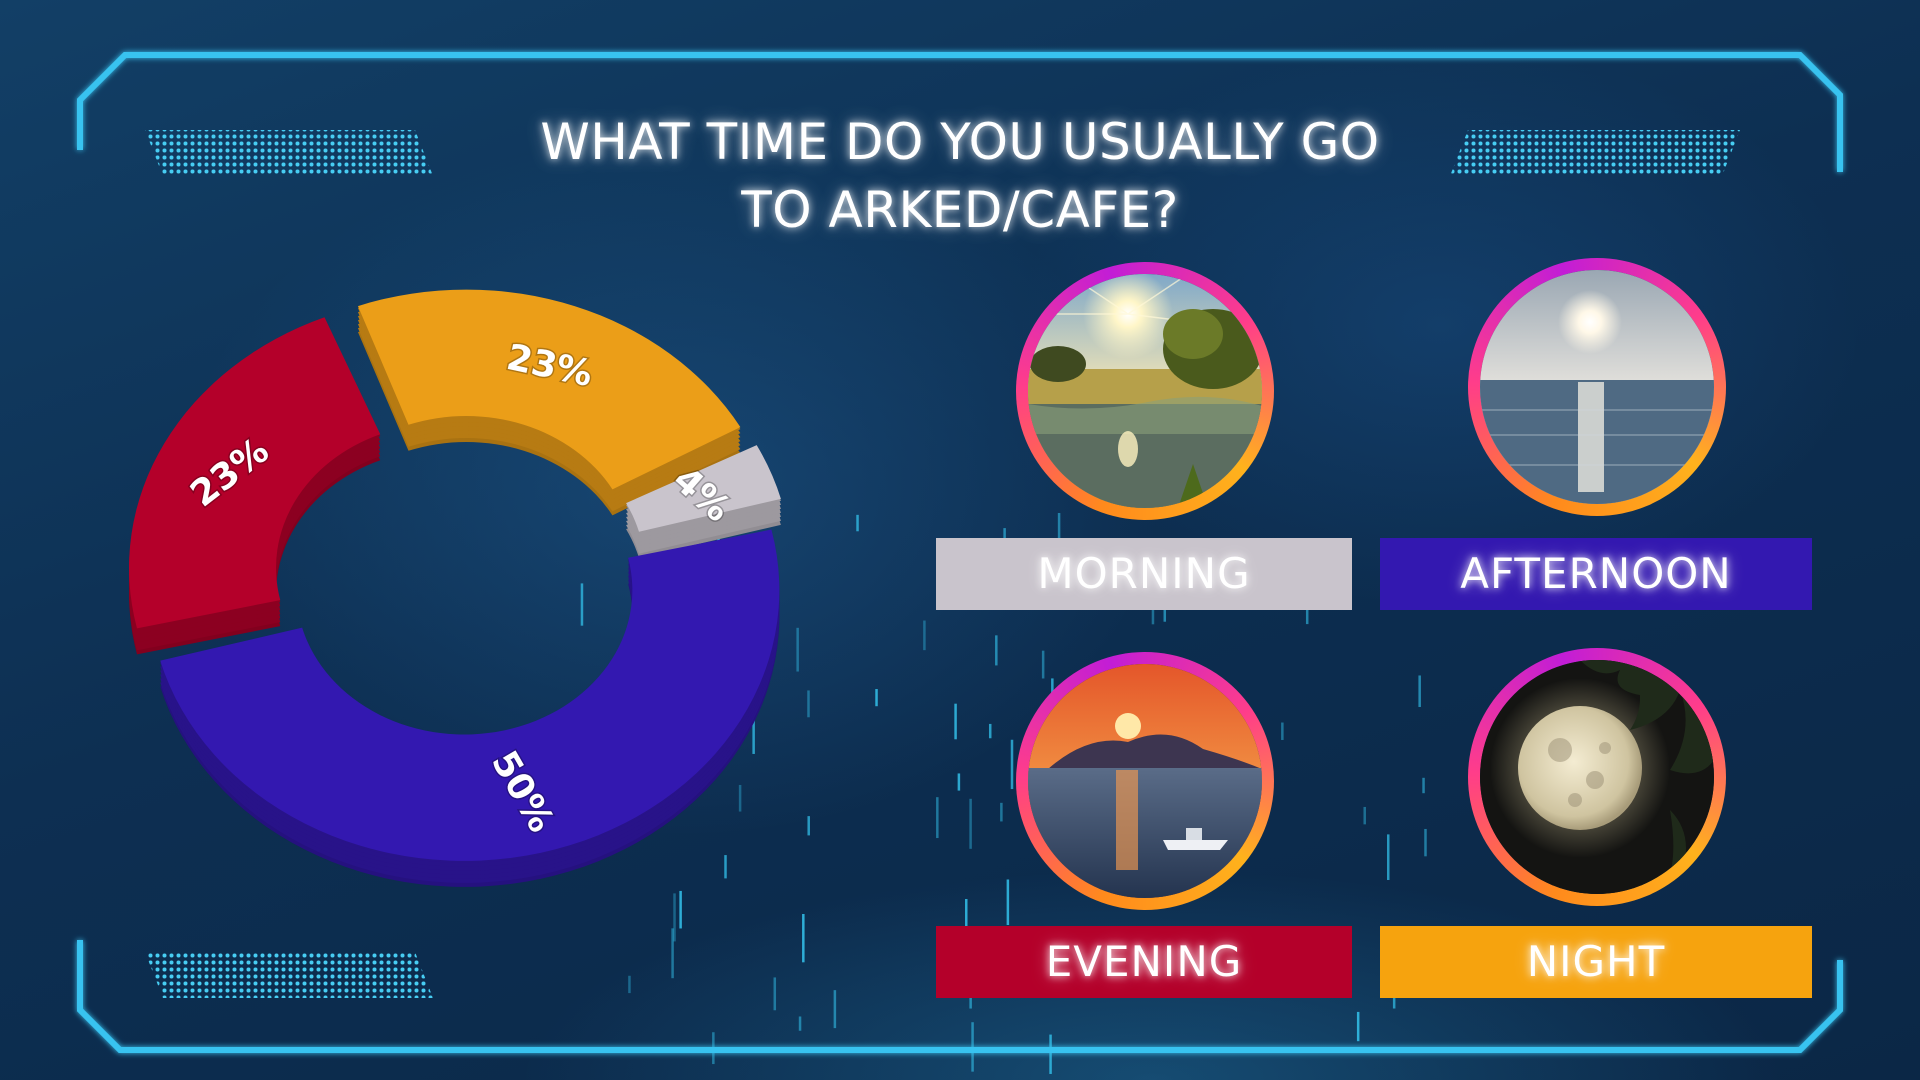 The image size is (1920, 1080). What do you see at coordinates (289, 153) in the screenshot?
I see `dot-pattern-top-left` at bounding box center [289, 153].